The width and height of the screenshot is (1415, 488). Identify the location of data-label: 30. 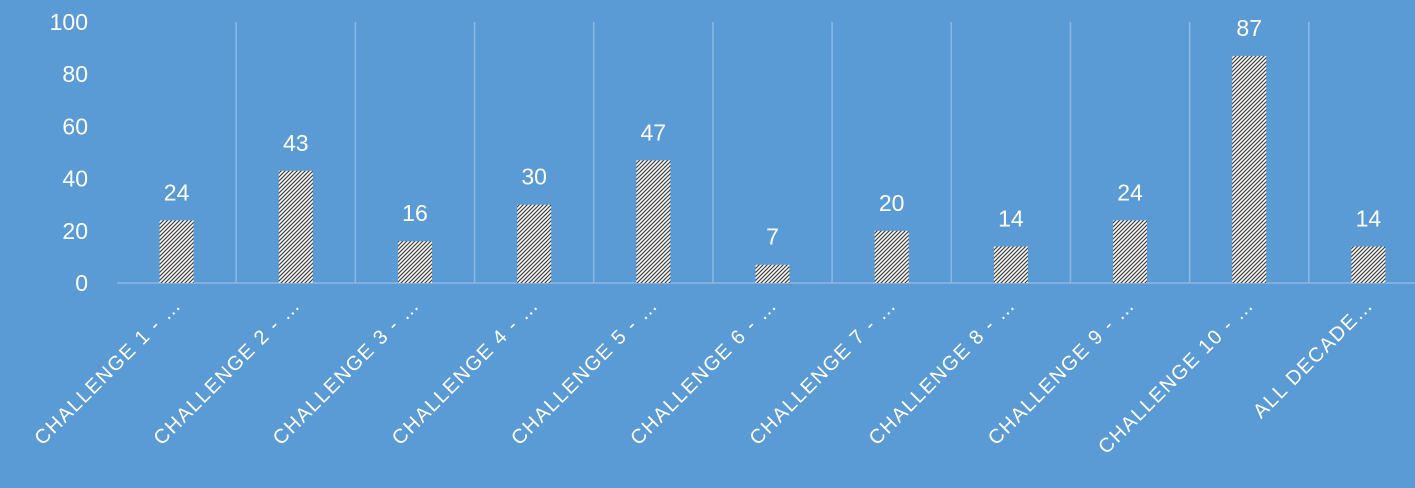
(534, 177).